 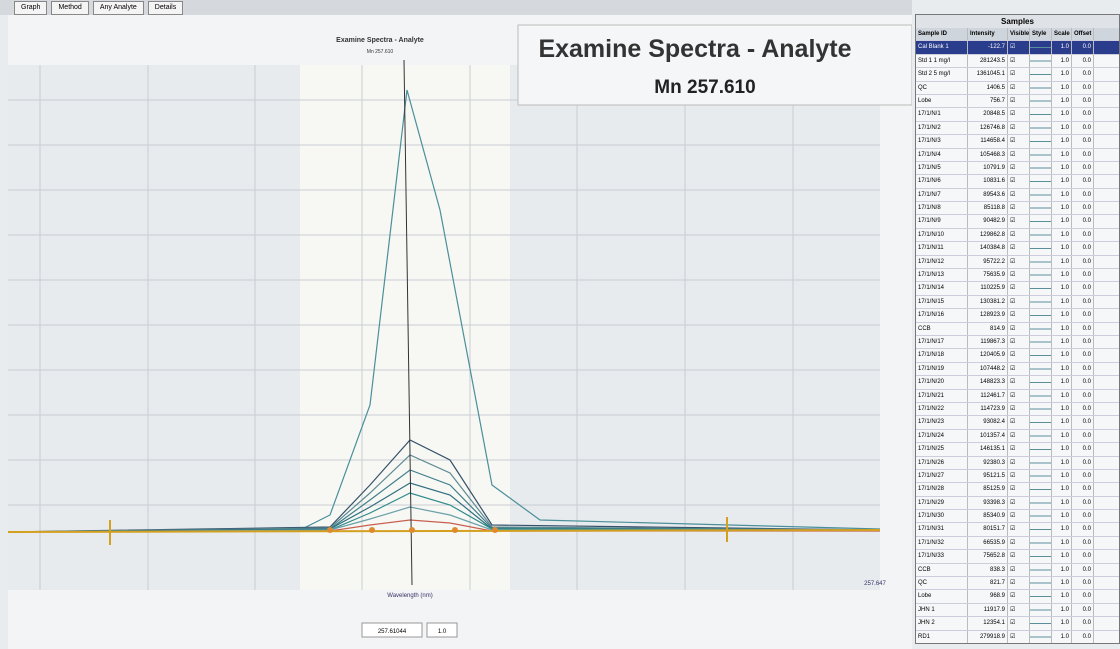 I want to click on sample-row: Cal Blank 1 -122.7 ☑ 1.0 0.0, so click(x=1017, y=48).